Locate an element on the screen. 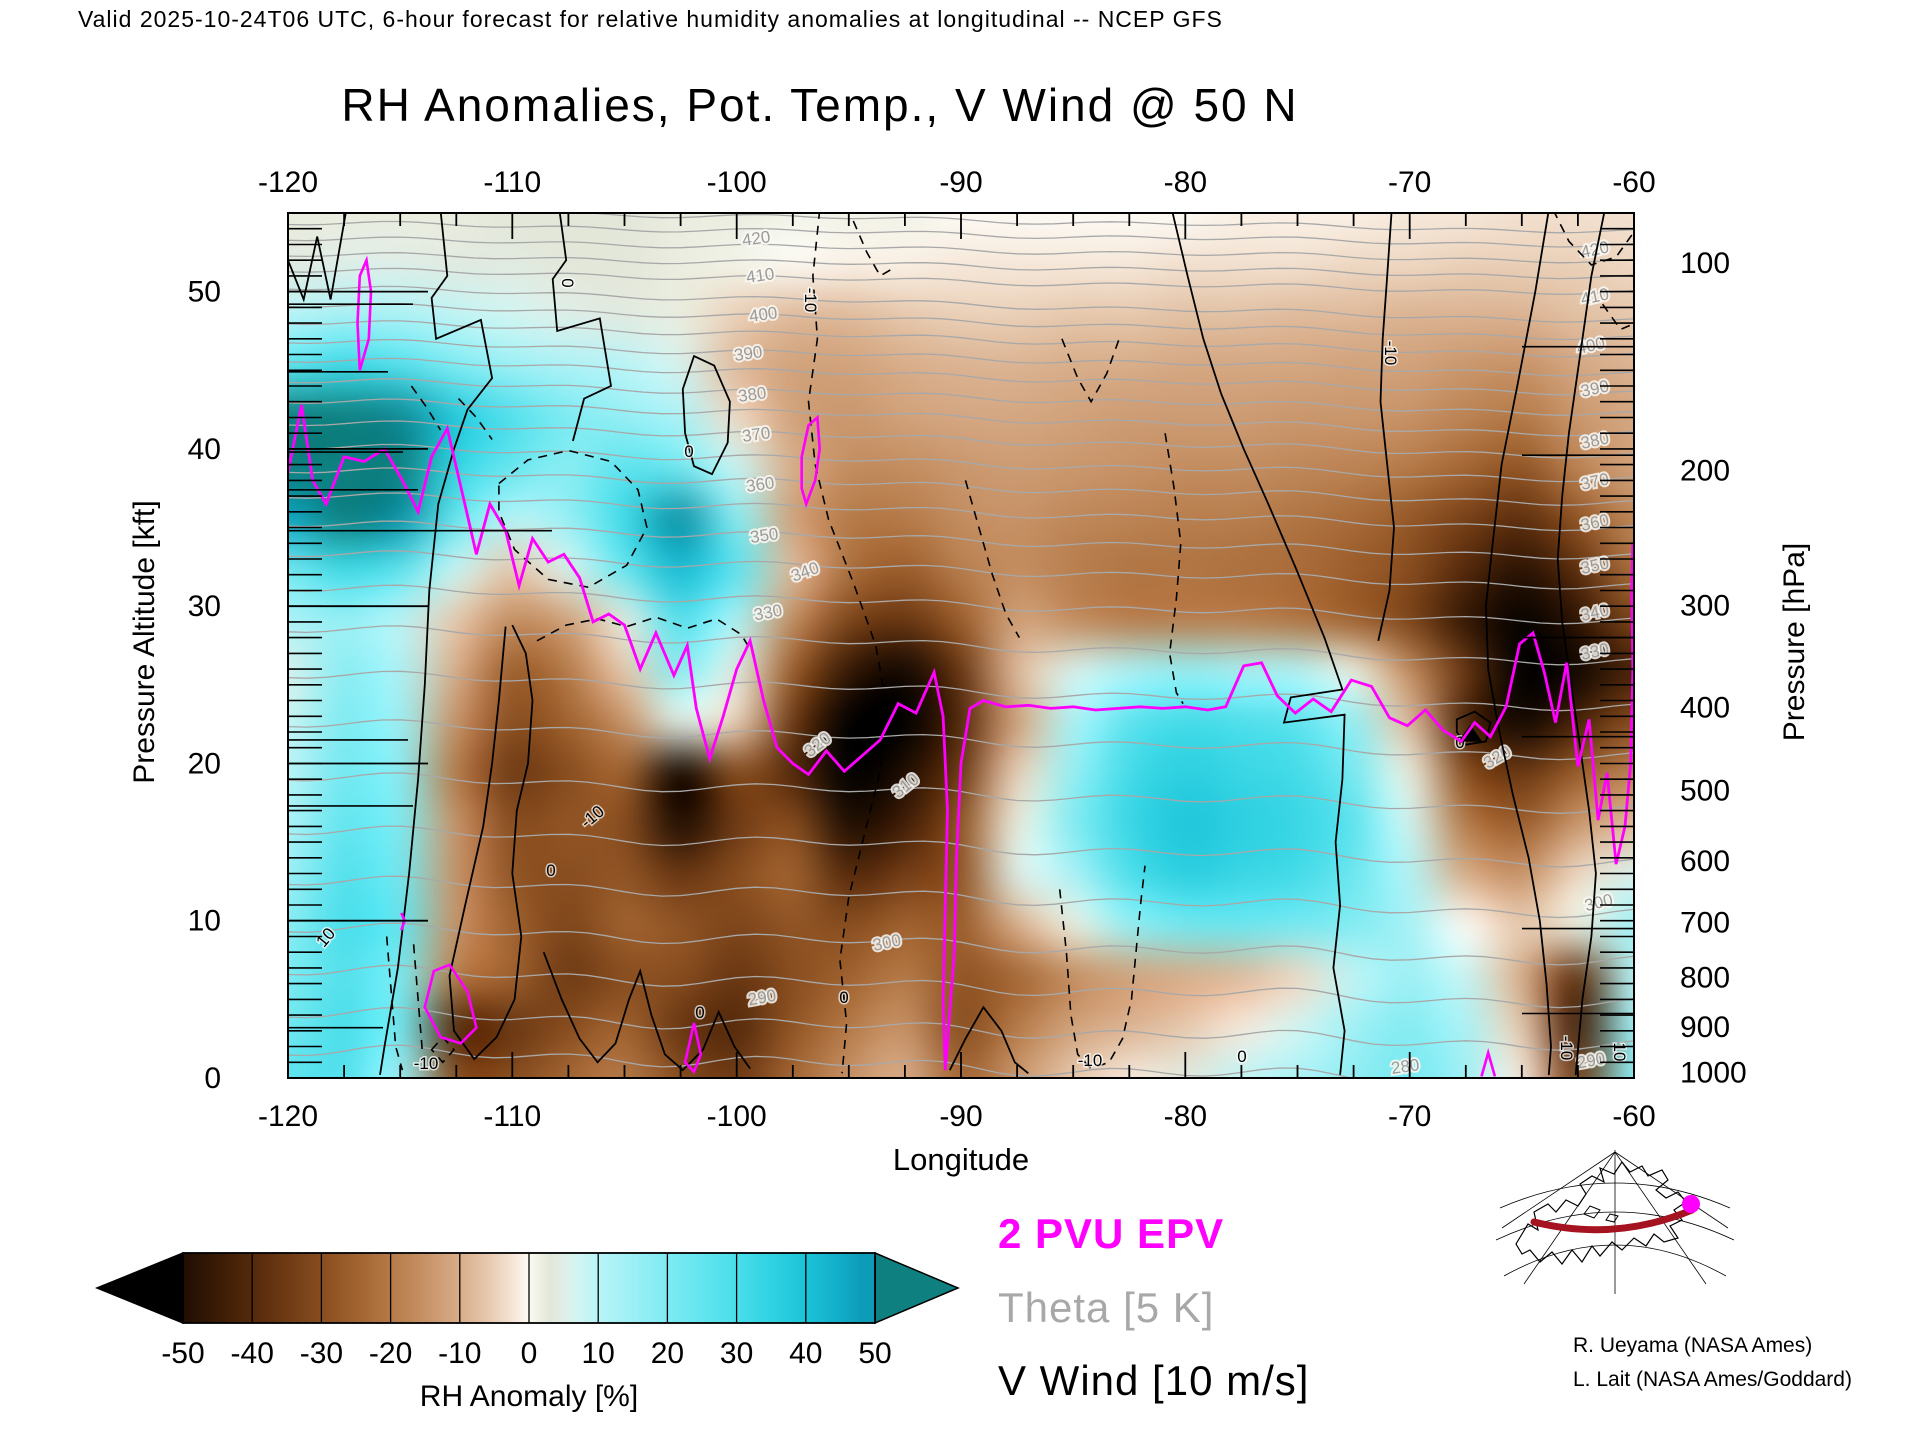 The image size is (1920, 1440). theta-label: 400 is located at coordinates (763, 314).